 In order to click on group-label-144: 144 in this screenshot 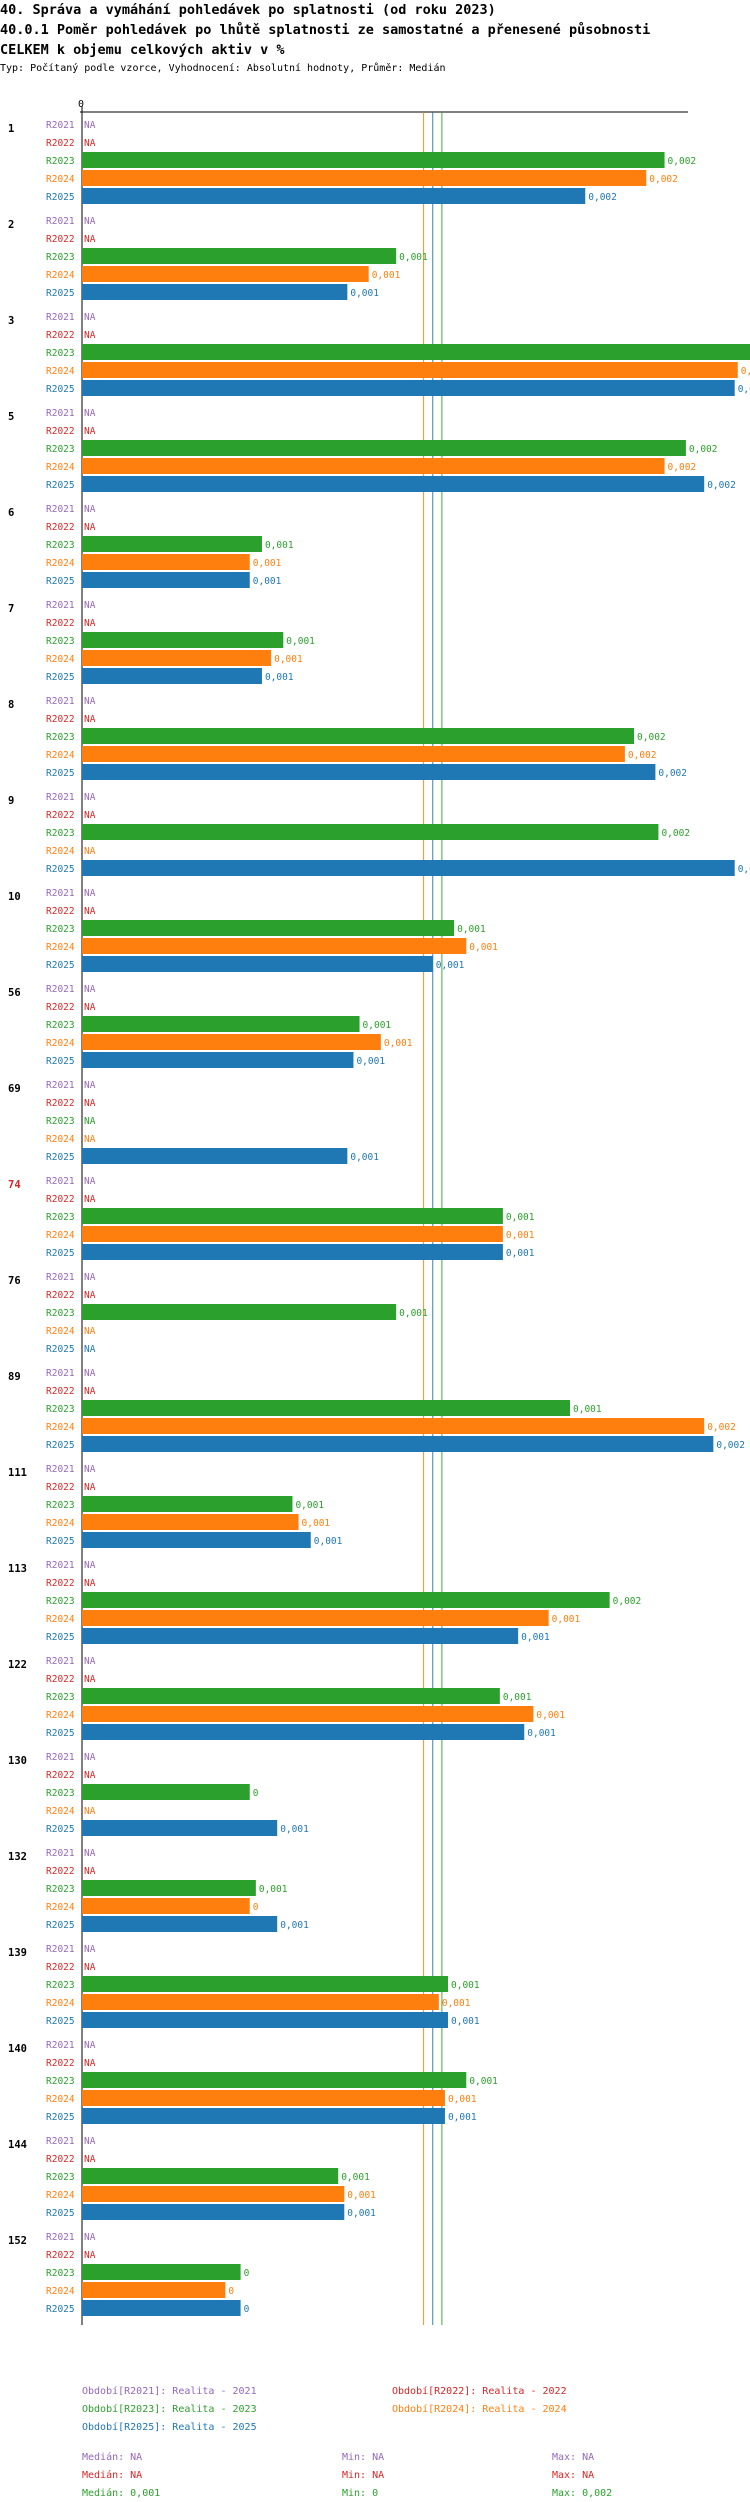, I will do `click(17, 2145)`.